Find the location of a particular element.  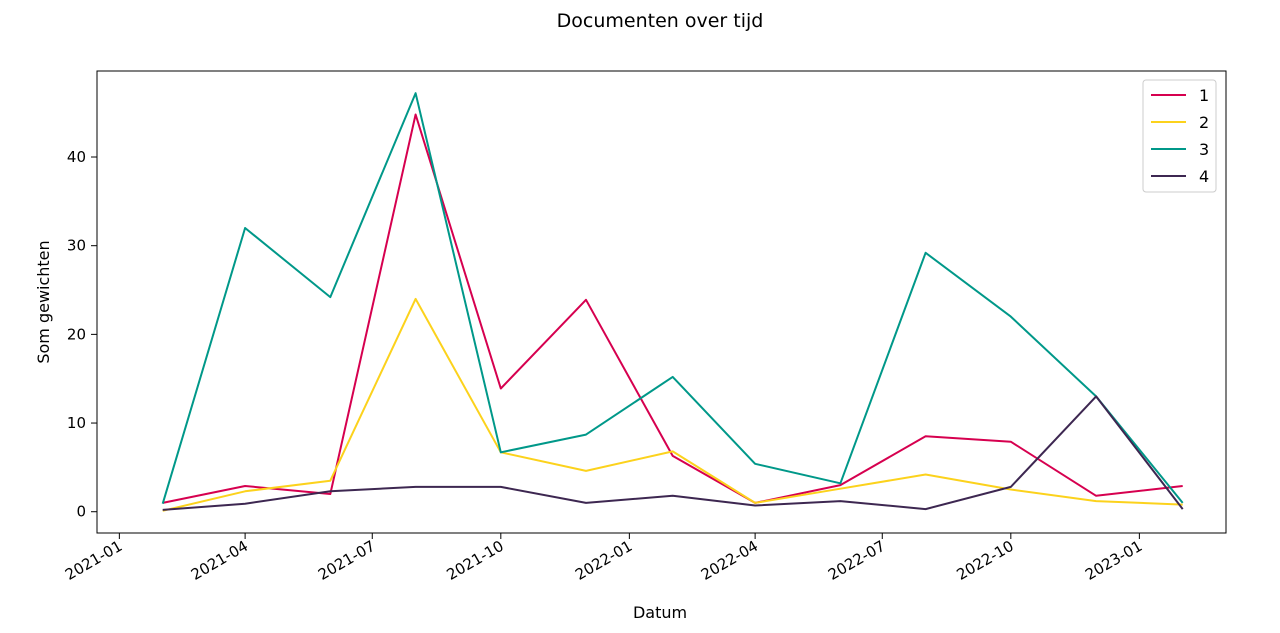

legend: 1 2 3 4 is located at coordinates (1179, 136).